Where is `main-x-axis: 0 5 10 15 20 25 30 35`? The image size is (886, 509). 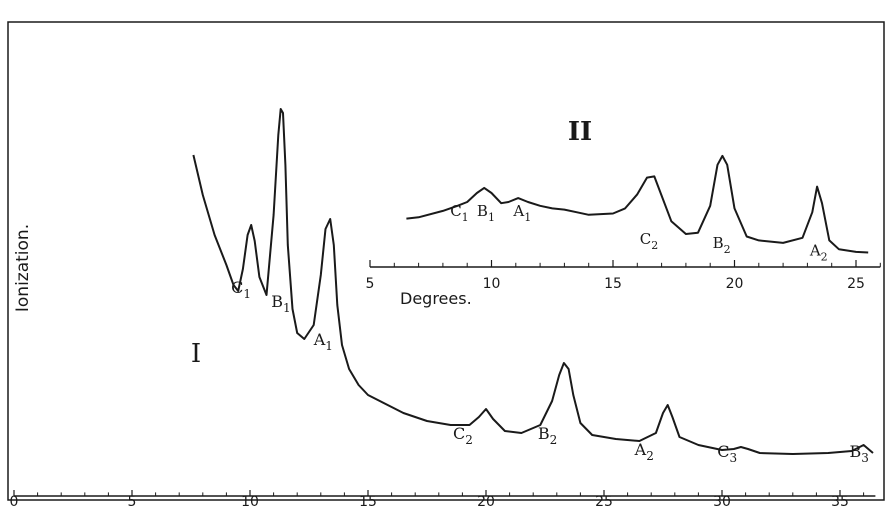
main-x-axis: 0 5 10 15 20 25 30 35 is located at coordinates (443, 499).